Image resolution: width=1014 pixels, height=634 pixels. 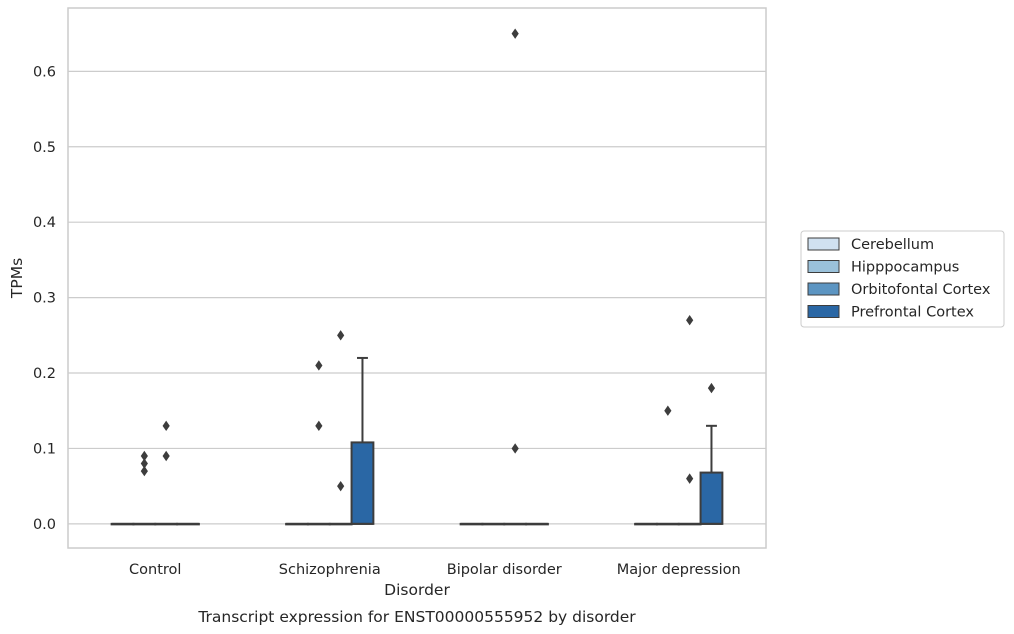 I want to click on y-tick-label: 0.1, so click(x=44, y=449).